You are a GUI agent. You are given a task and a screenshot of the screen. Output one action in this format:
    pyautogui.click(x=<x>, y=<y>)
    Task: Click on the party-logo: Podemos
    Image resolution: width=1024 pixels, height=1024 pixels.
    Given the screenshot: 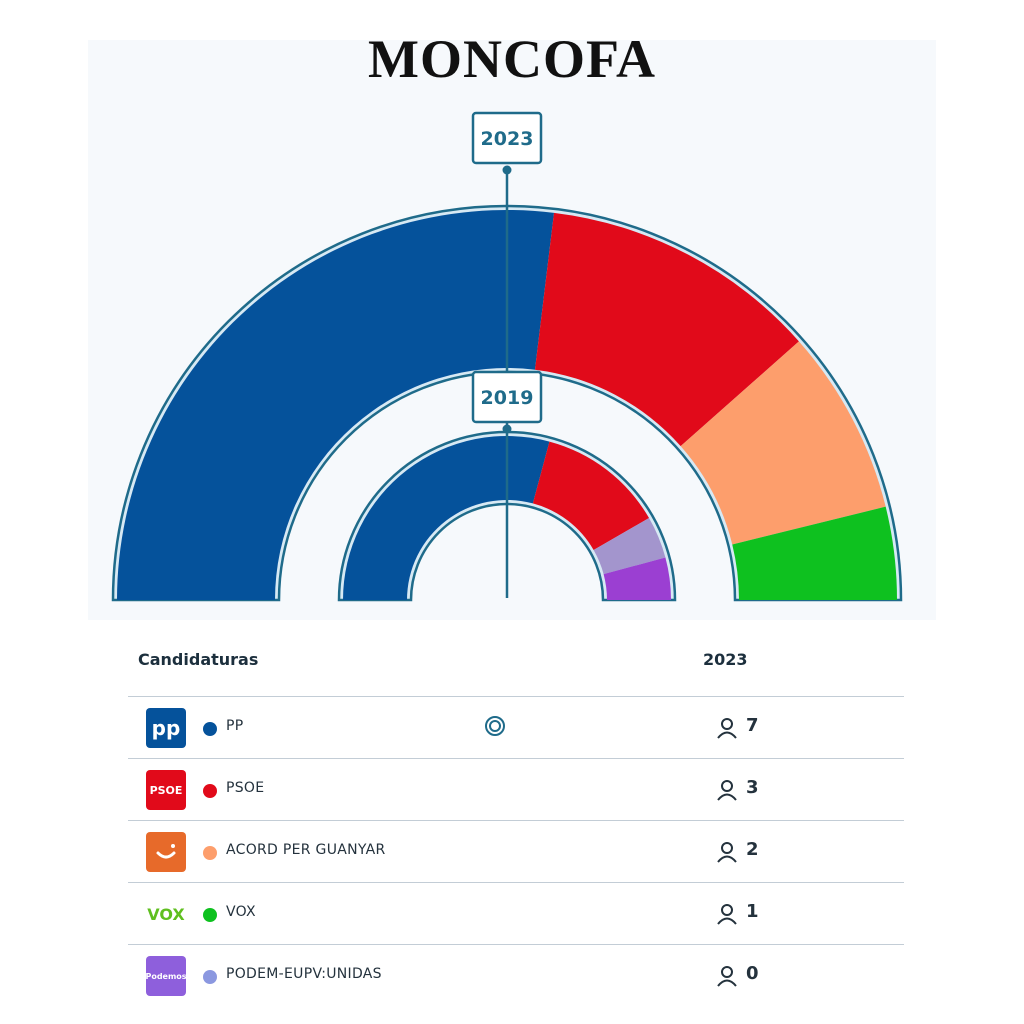 What is the action you would take?
    pyautogui.click(x=166, y=976)
    